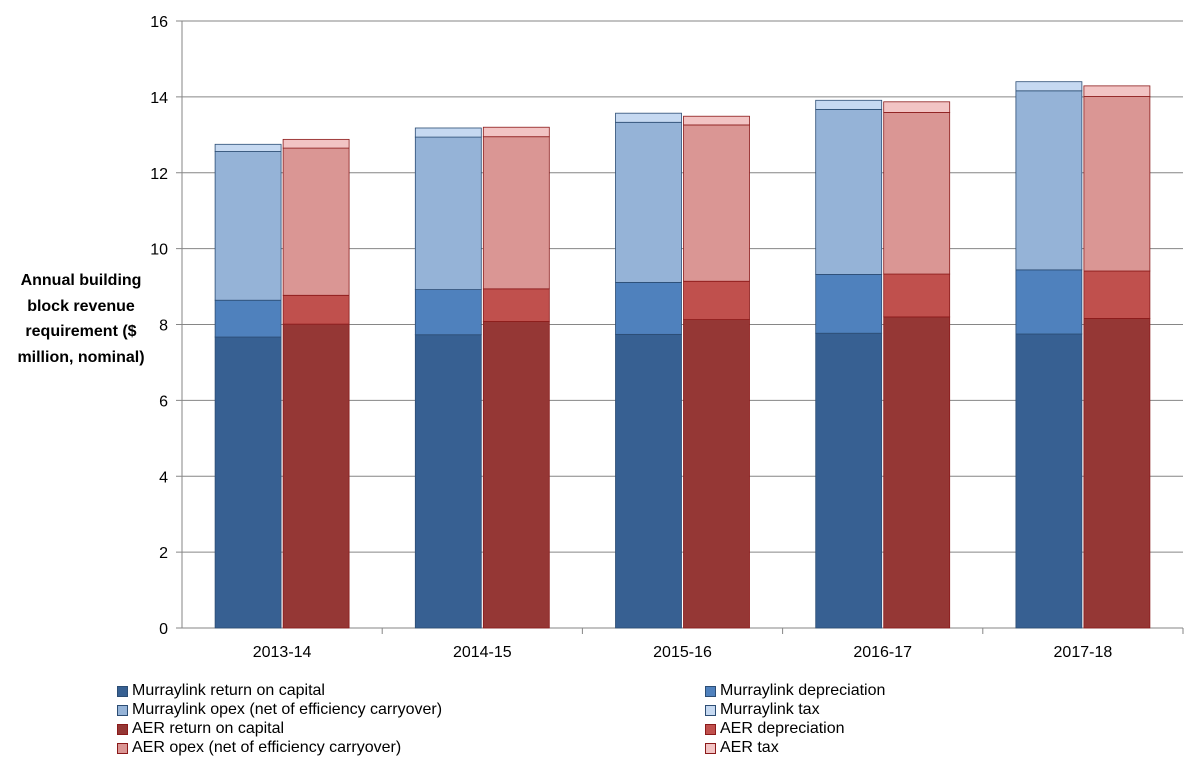  I want to click on y-tick-label: 2, so click(163, 553).